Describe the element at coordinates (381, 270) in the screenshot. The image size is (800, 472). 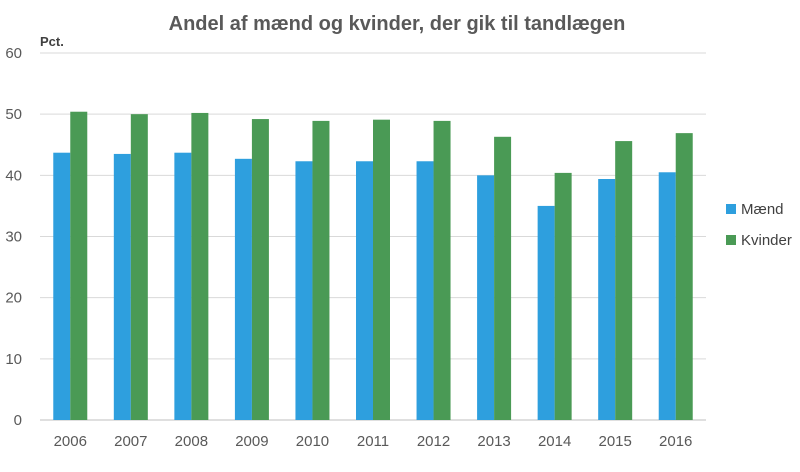
I see `bar-kvinder-2011` at that location.